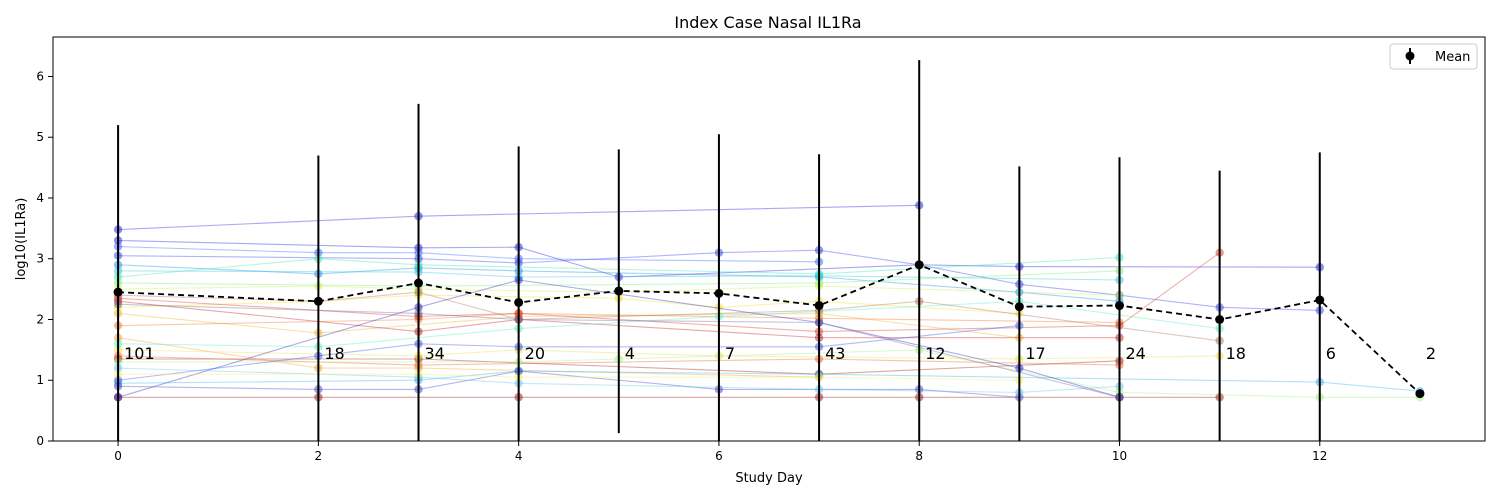 This screenshot has width=1500, height=500. I want to click on y-tick-label-6: 6, so click(40, 76).